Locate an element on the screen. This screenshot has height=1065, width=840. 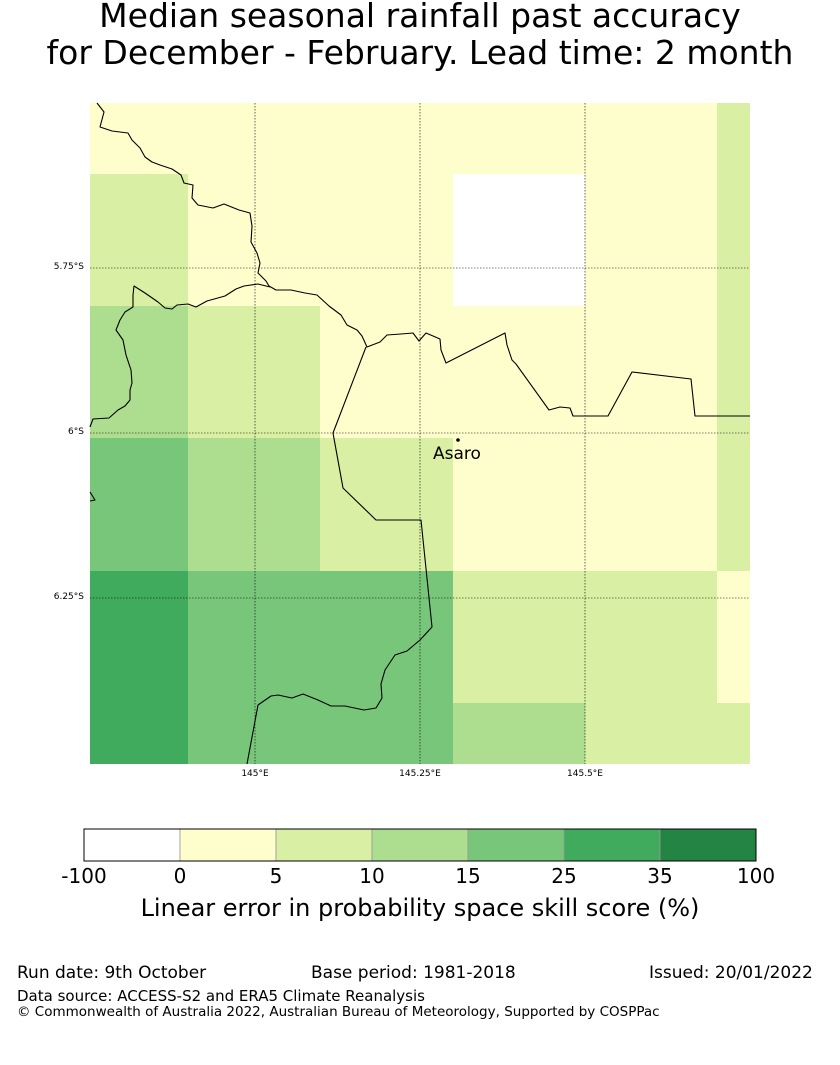
run-date: Run date: 9th October is located at coordinates (112, 973).